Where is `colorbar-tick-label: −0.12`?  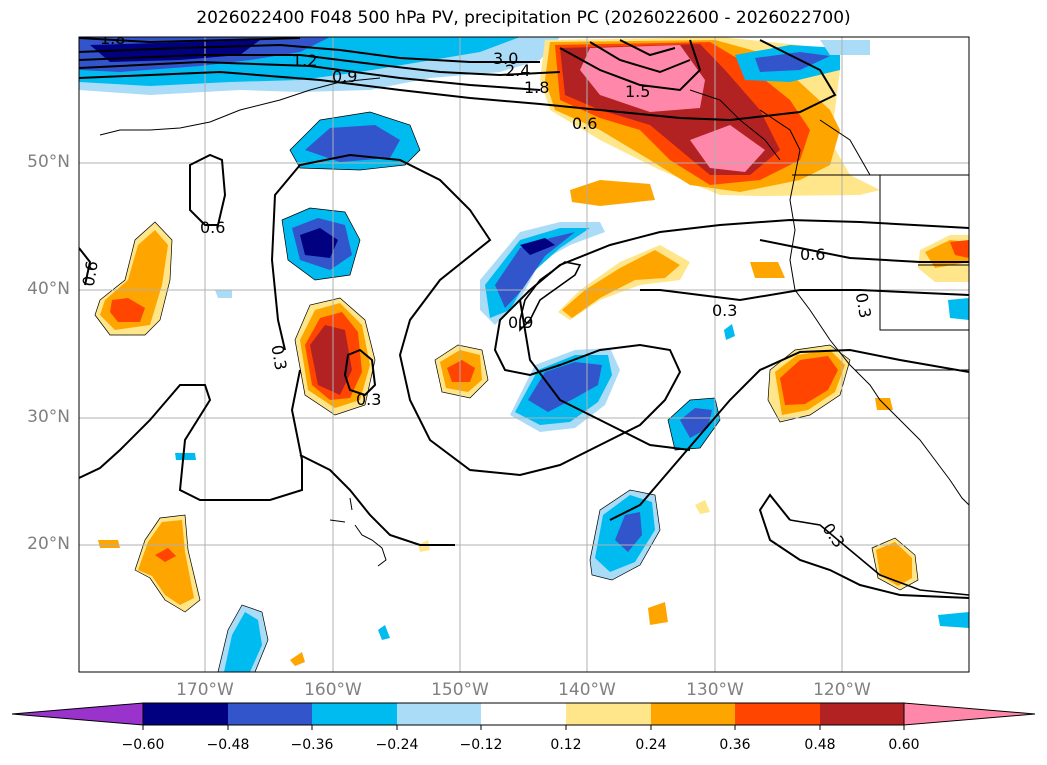 colorbar-tick-label: −0.12 is located at coordinates (481, 745).